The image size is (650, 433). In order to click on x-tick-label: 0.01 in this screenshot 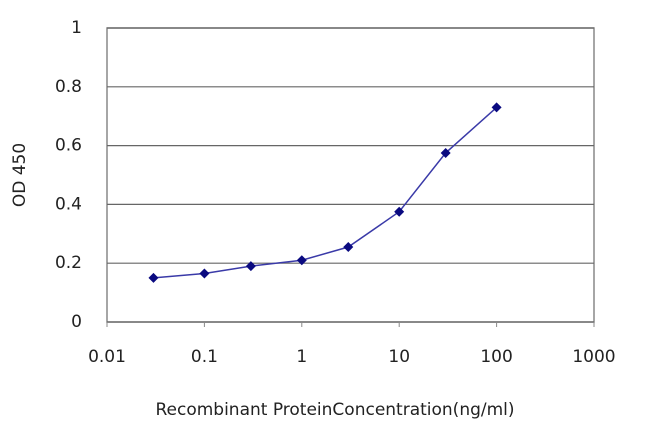, I will do `click(107, 357)`.